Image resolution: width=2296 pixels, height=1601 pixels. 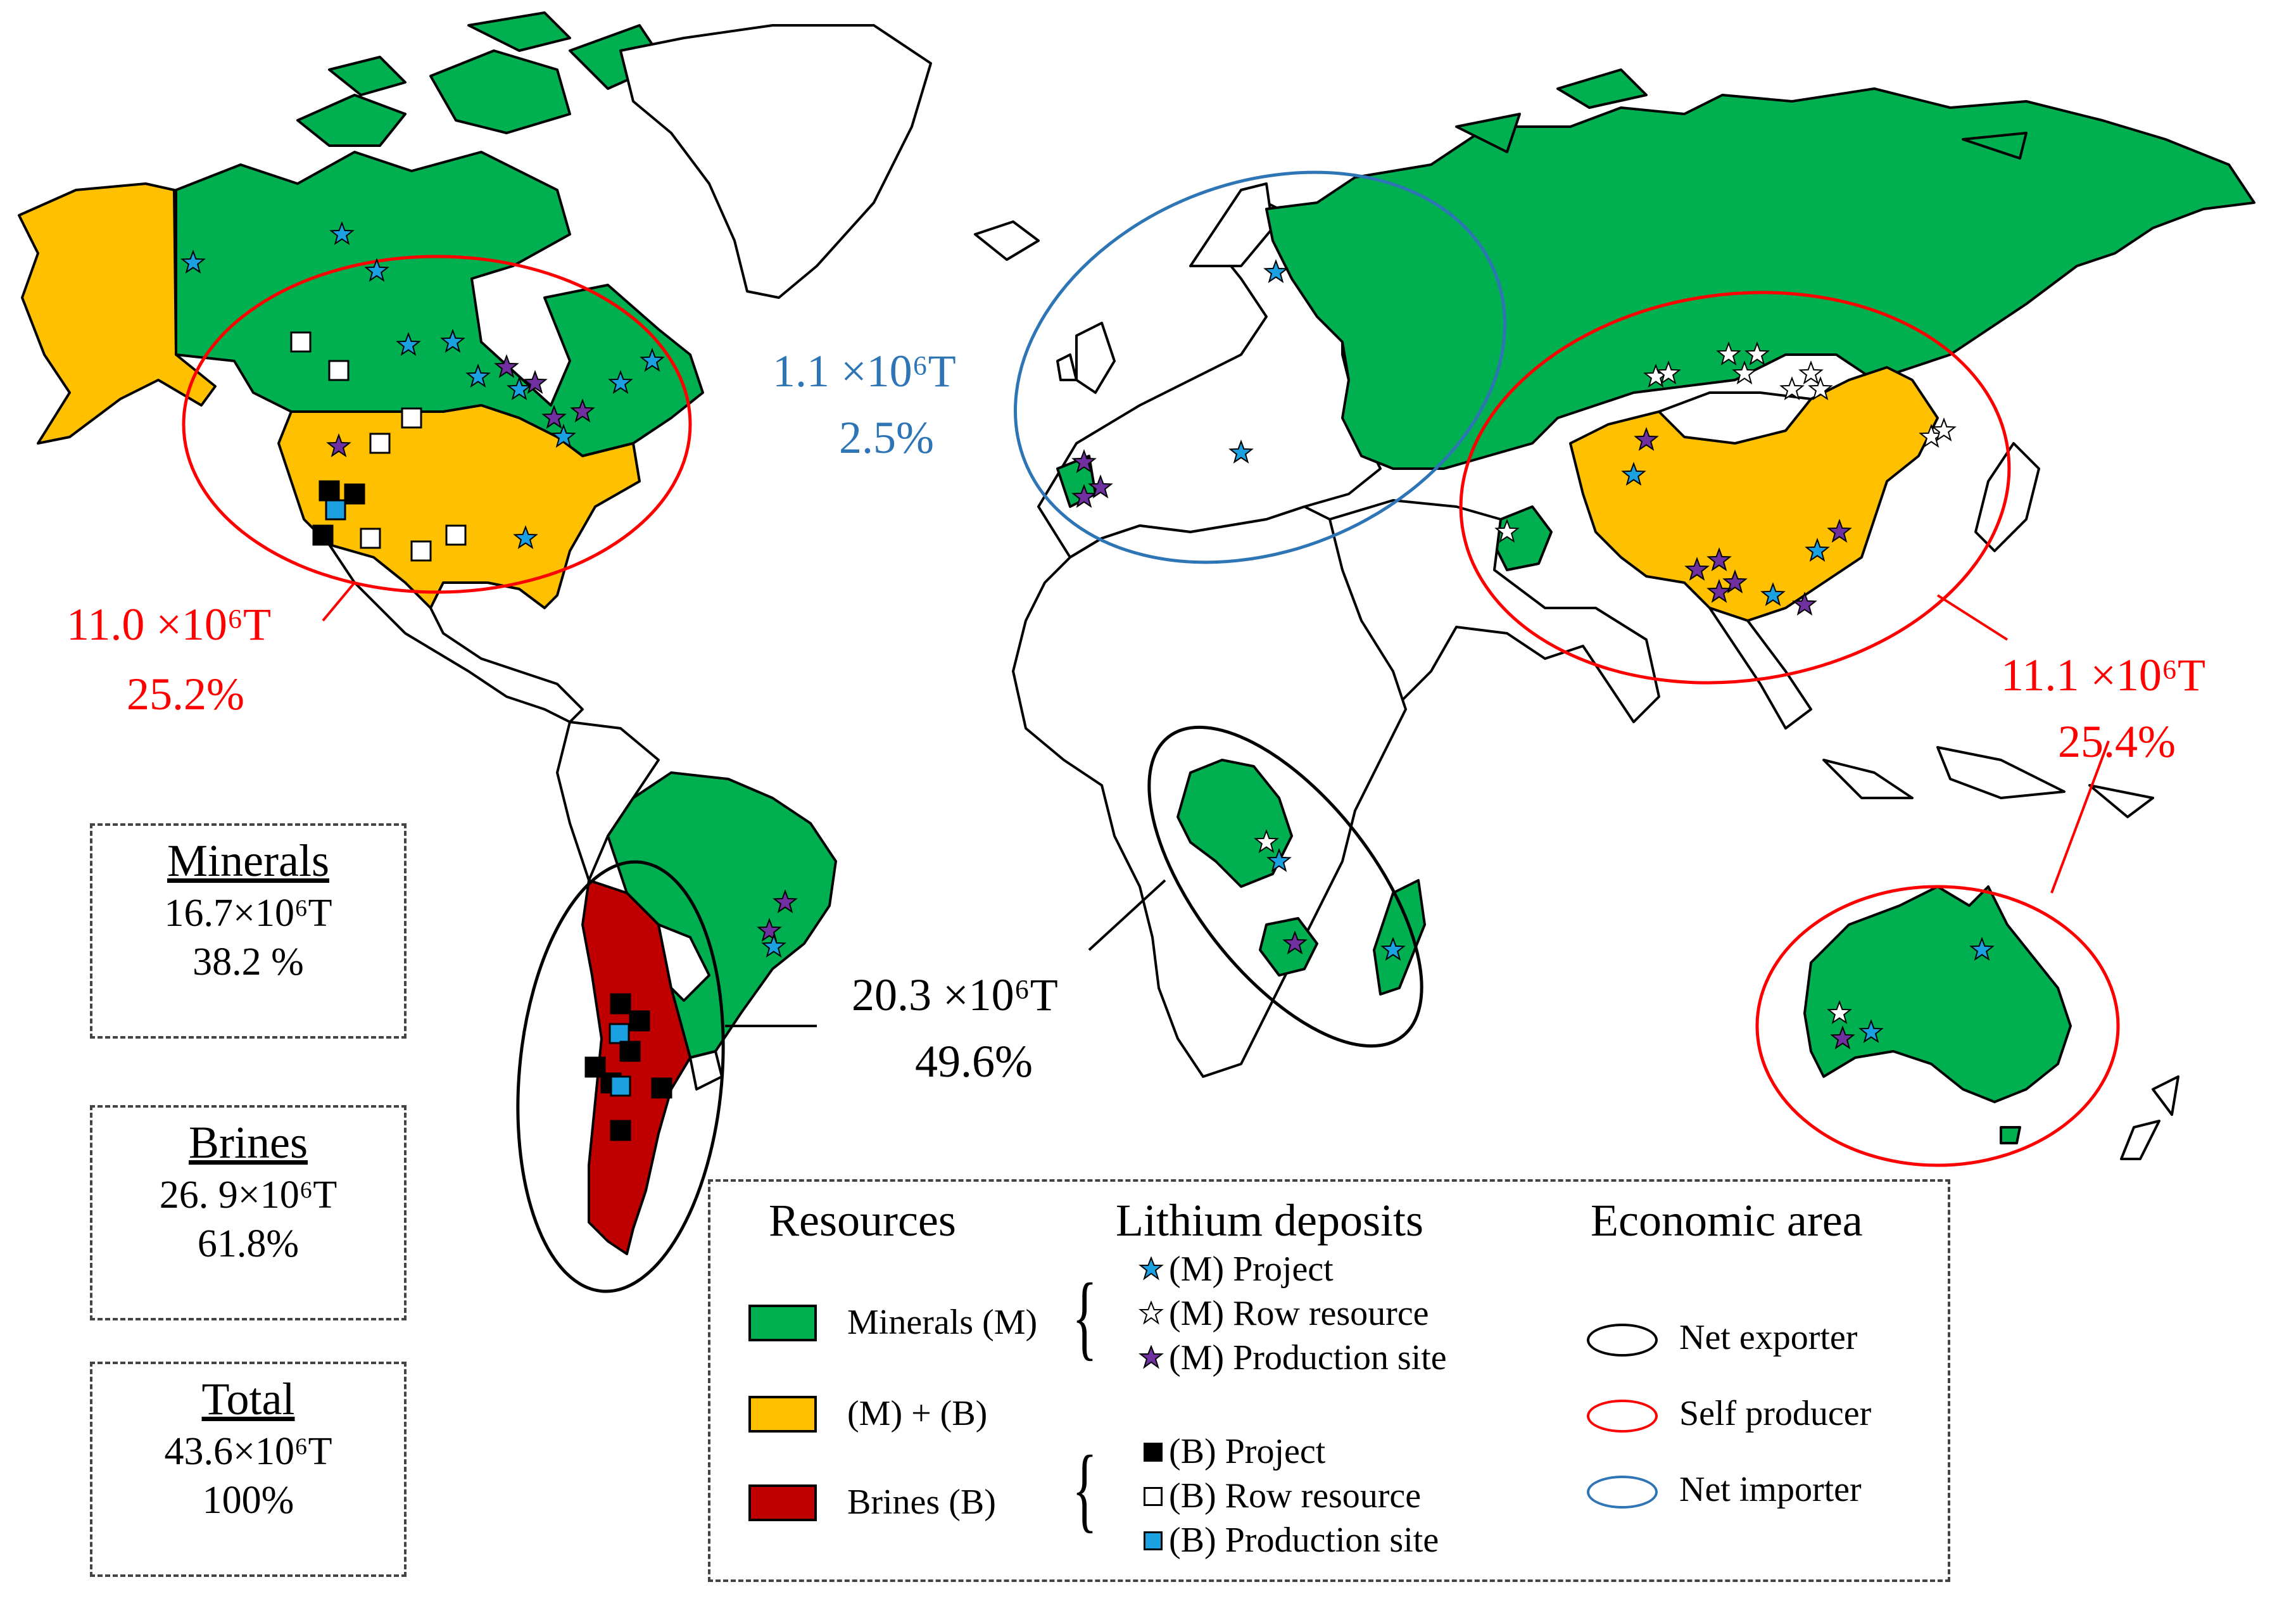 I want to click on iceland, so click(x=1007, y=240).